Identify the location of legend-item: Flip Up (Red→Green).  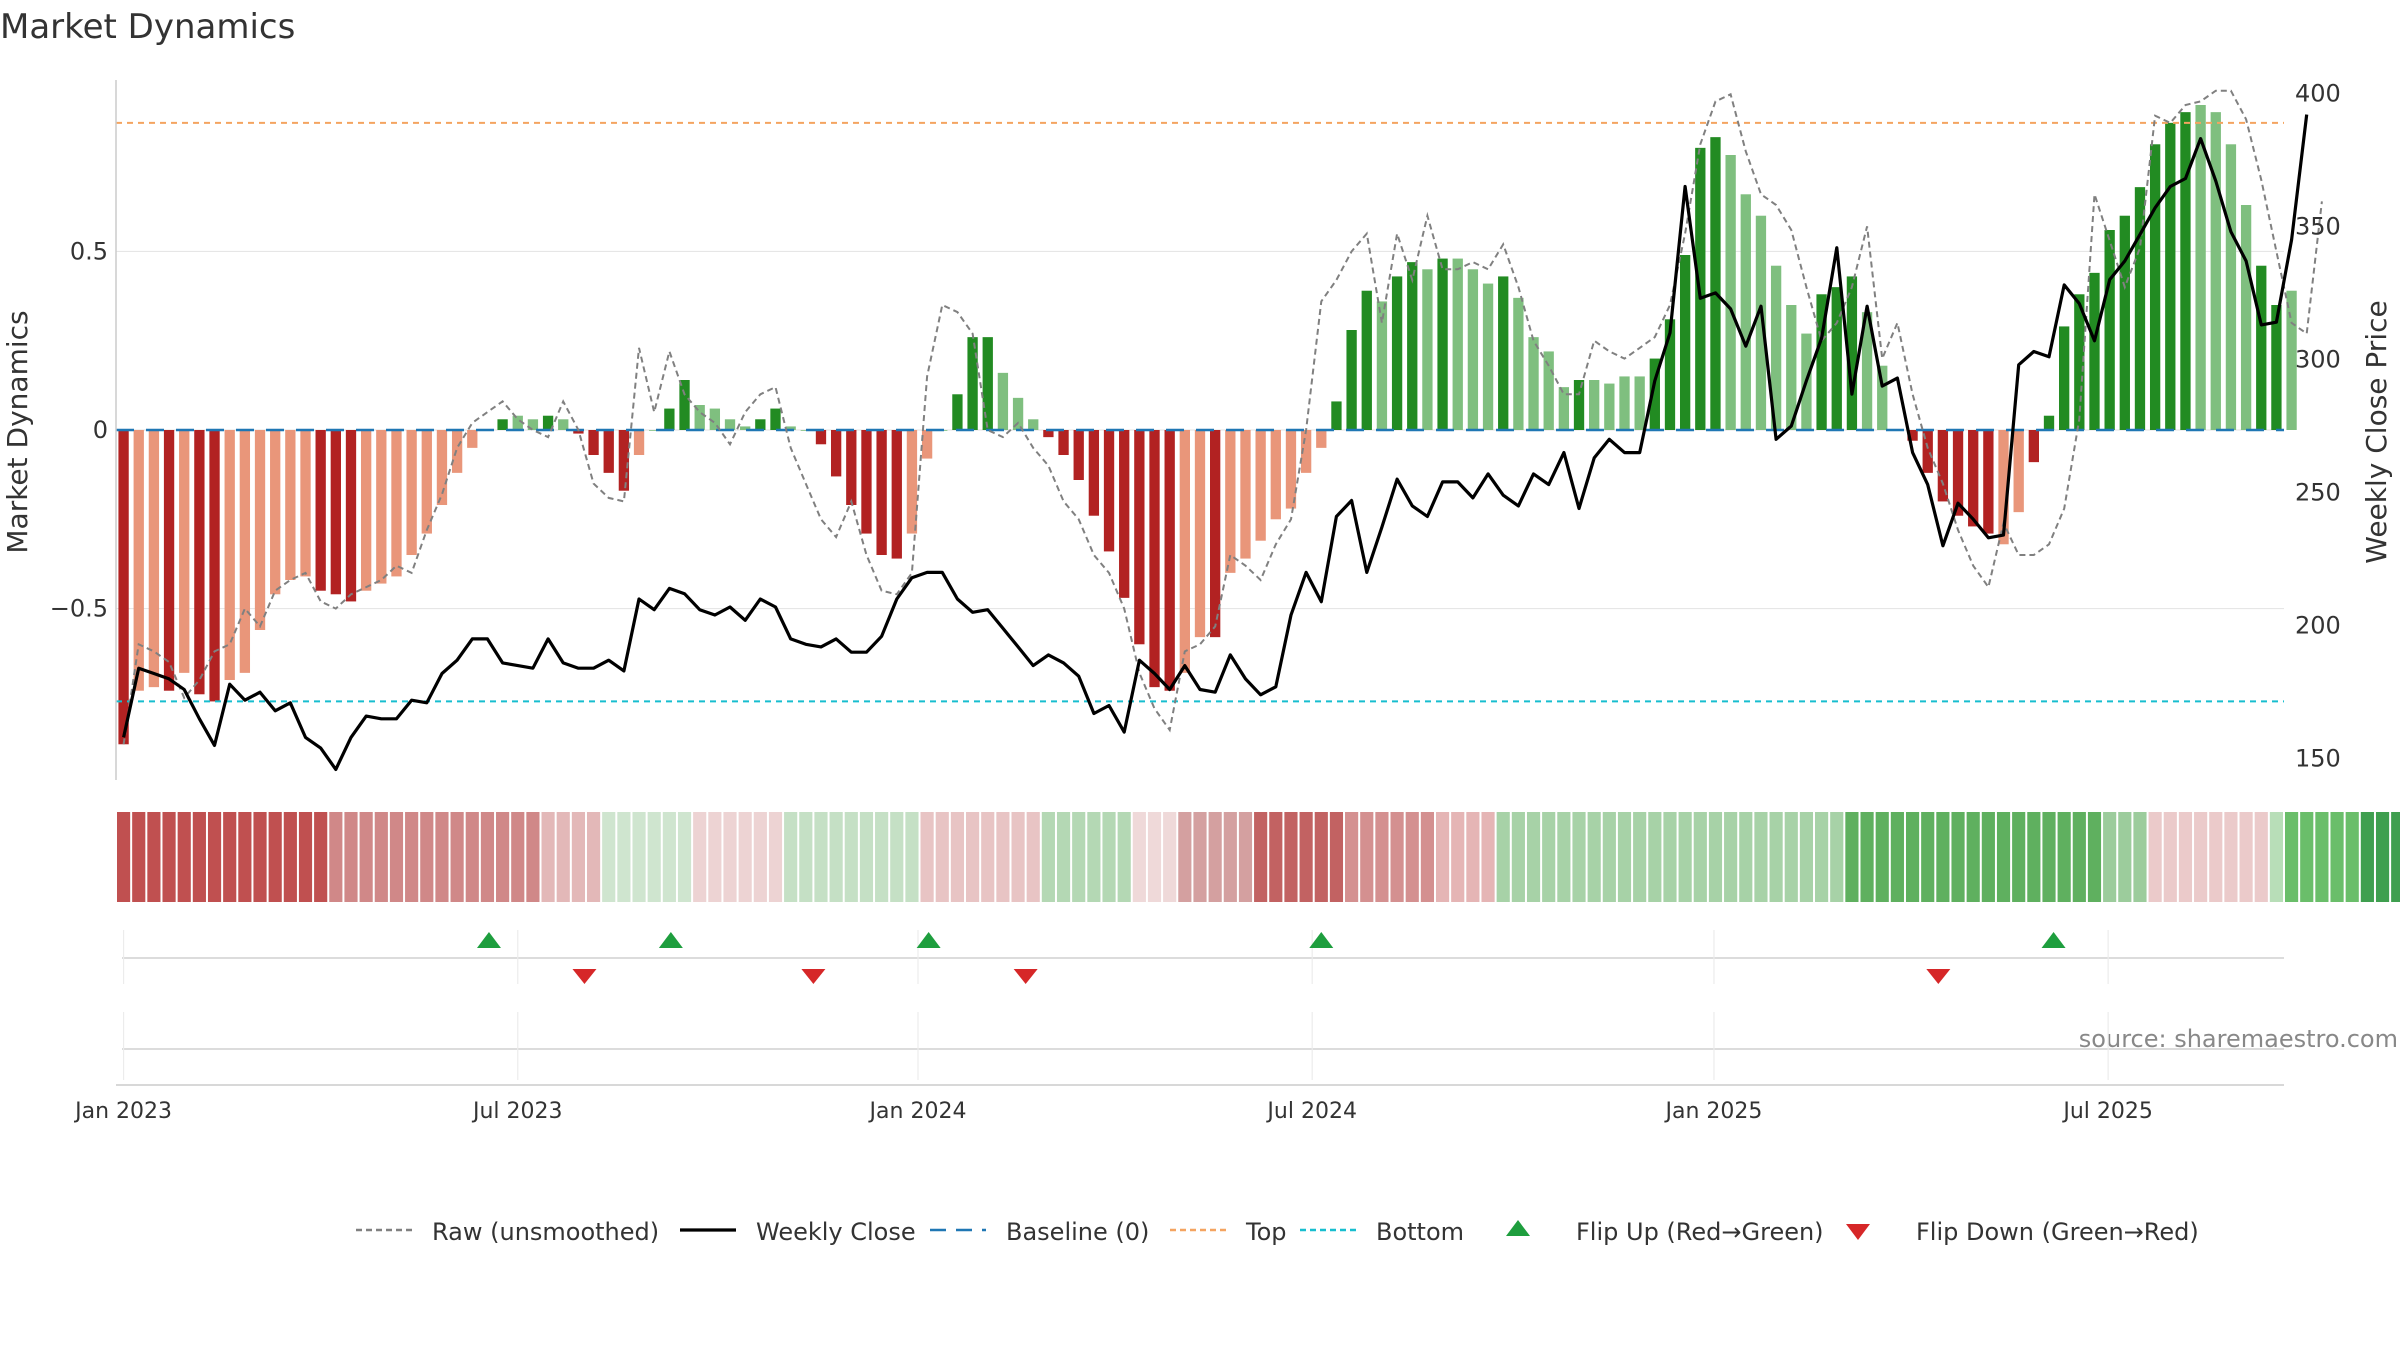
(1665, 1232).